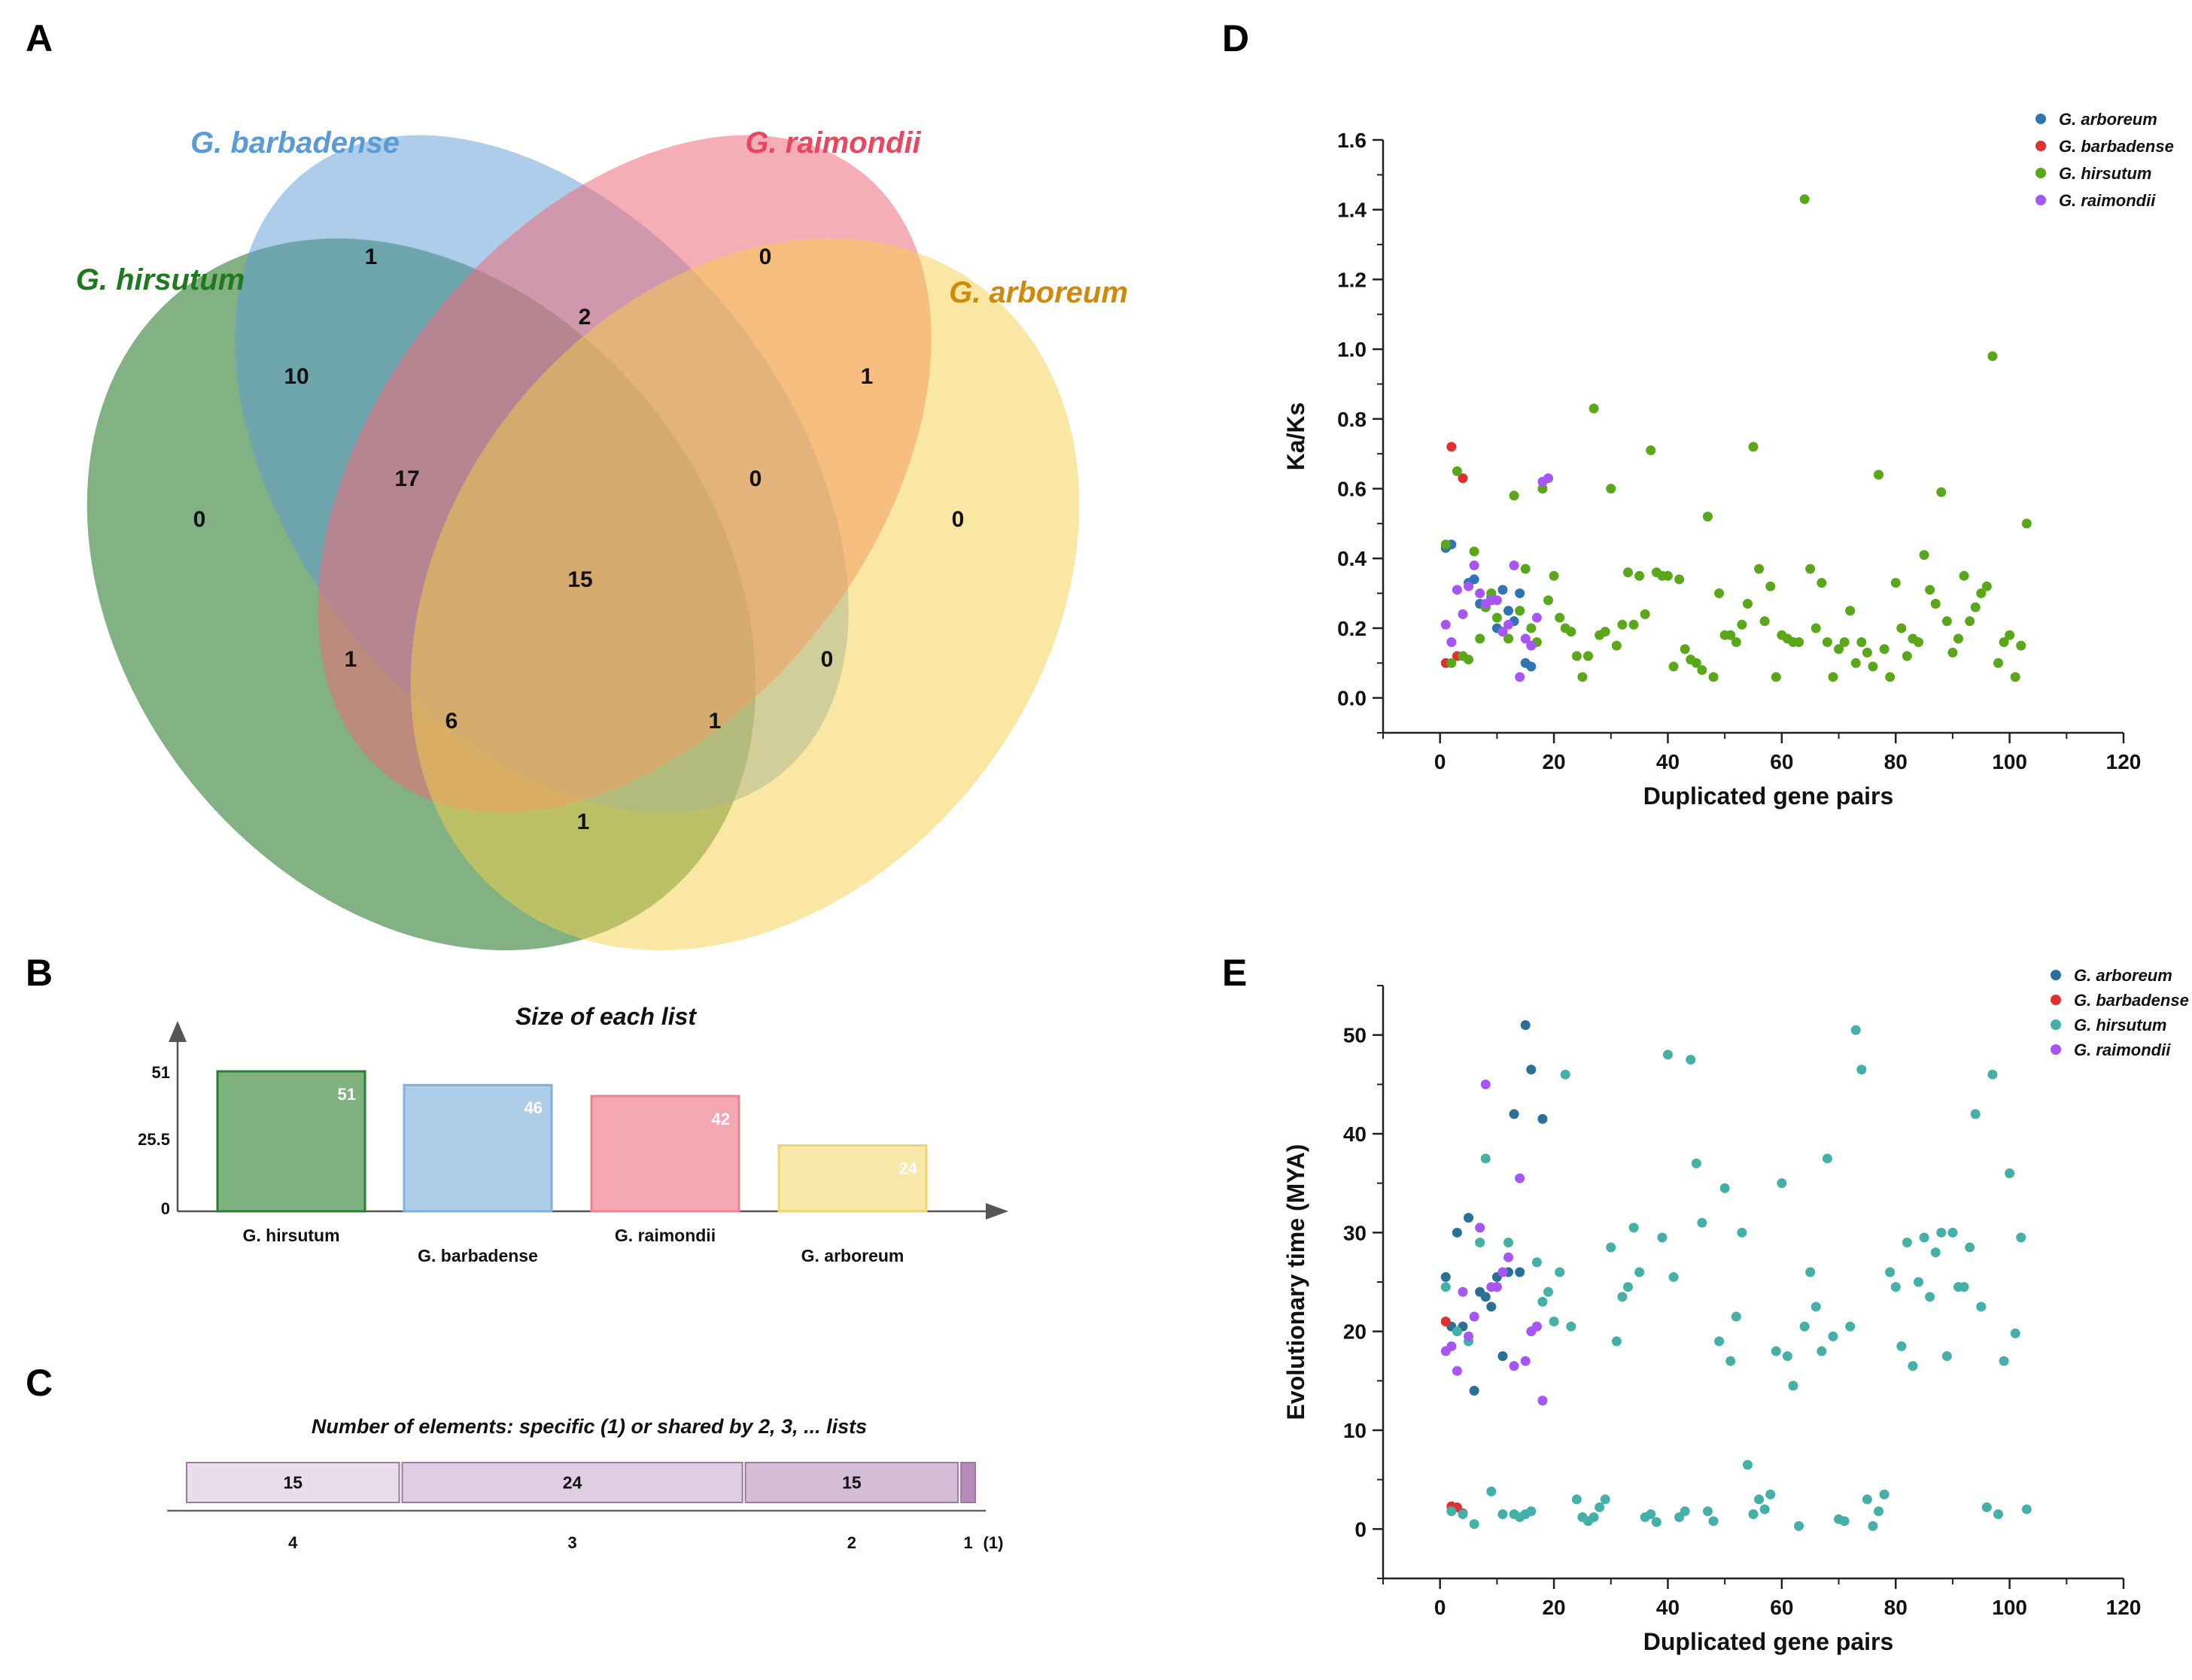 This screenshot has height=1680, width=2192. I want to click on y-tick-label: 0.8, so click(1352, 419).